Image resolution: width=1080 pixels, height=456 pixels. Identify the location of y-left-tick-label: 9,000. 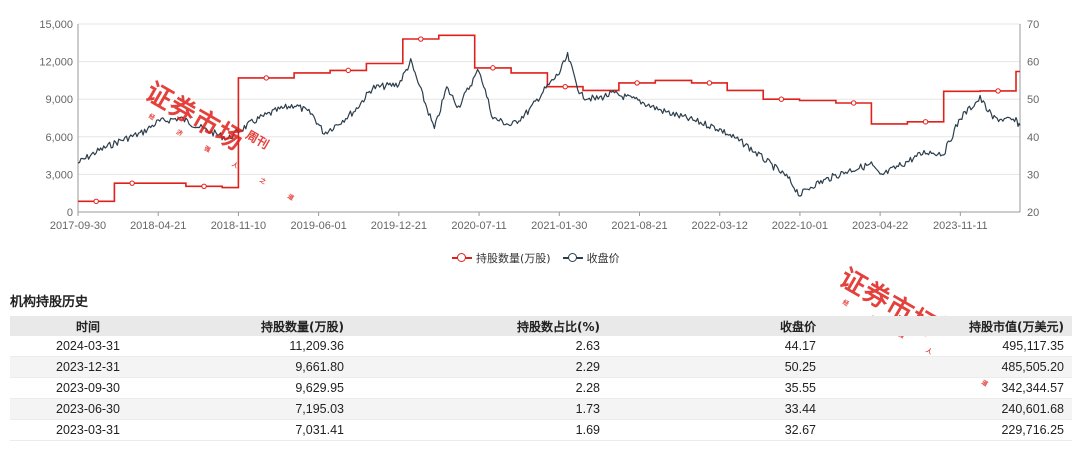
(59, 100).